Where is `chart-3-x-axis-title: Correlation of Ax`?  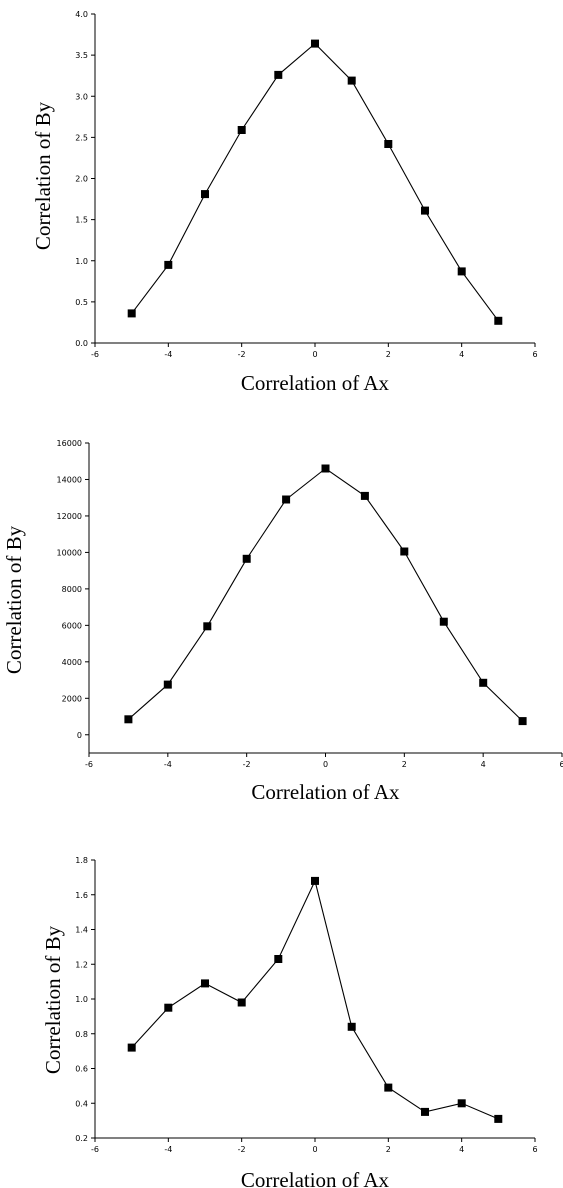
chart-3-x-axis-title: Correlation of Ax is located at coordinates (315, 1178).